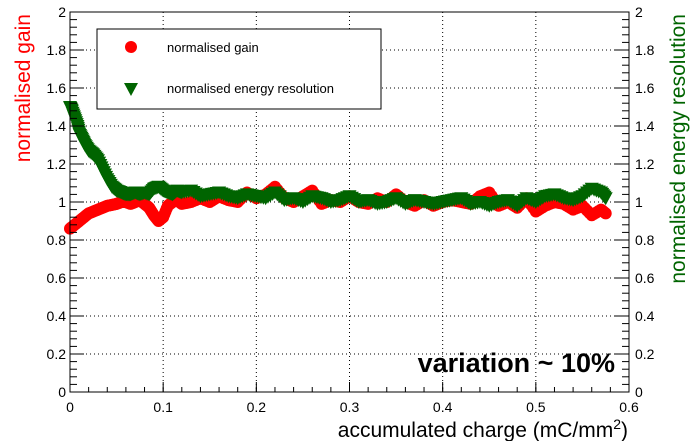 Image resolution: width=698 pixels, height=441 pixels. Describe the element at coordinates (250, 88) in the screenshot. I see `legend-resolution-label: normalised energy resolution` at that location.